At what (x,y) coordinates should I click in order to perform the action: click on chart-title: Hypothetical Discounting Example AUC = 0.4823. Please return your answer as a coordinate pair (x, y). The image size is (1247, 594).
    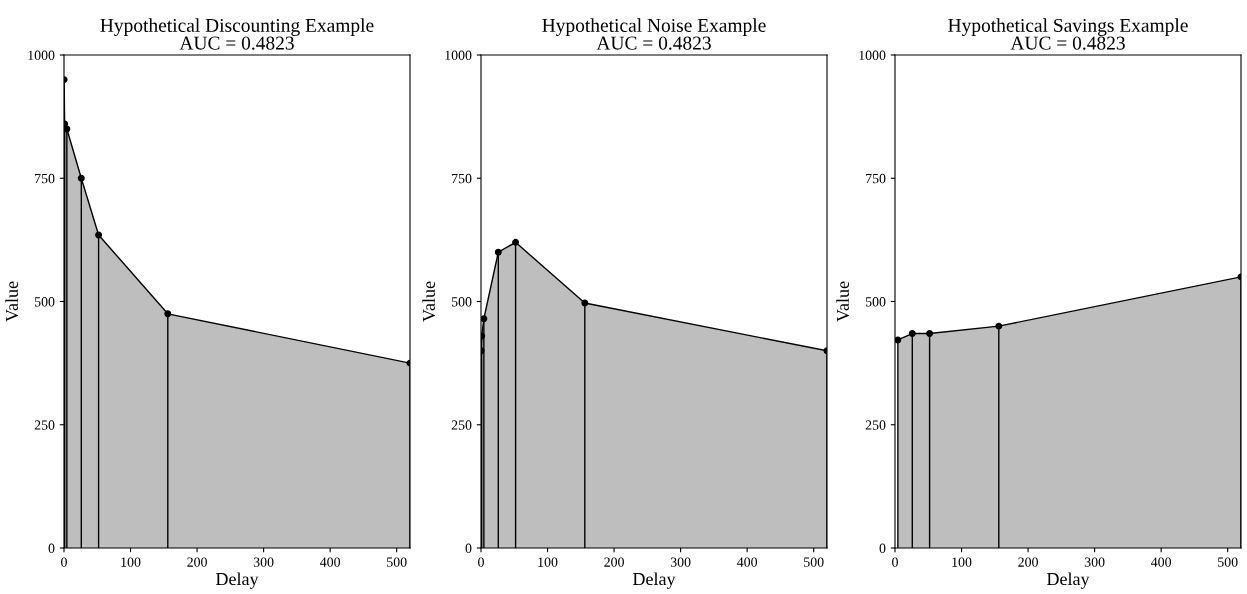
    Looking at the image, I should click on (237, 34).